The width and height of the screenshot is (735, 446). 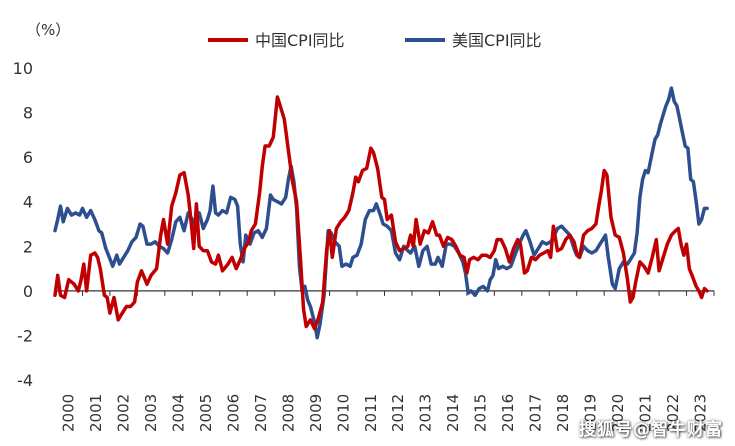 I want to click on x-tick-label: 2004, so click(x=179, y=413).